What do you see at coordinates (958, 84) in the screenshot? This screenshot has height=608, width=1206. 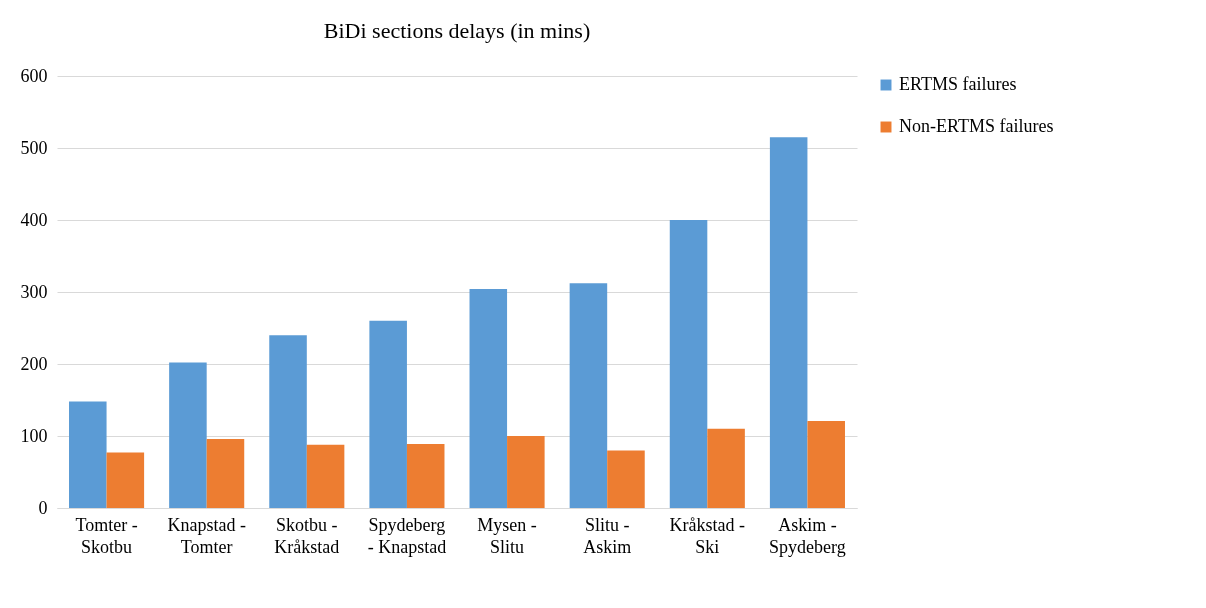 I see `legend-label: ERTMS failures` at bounding box center [958, 84].